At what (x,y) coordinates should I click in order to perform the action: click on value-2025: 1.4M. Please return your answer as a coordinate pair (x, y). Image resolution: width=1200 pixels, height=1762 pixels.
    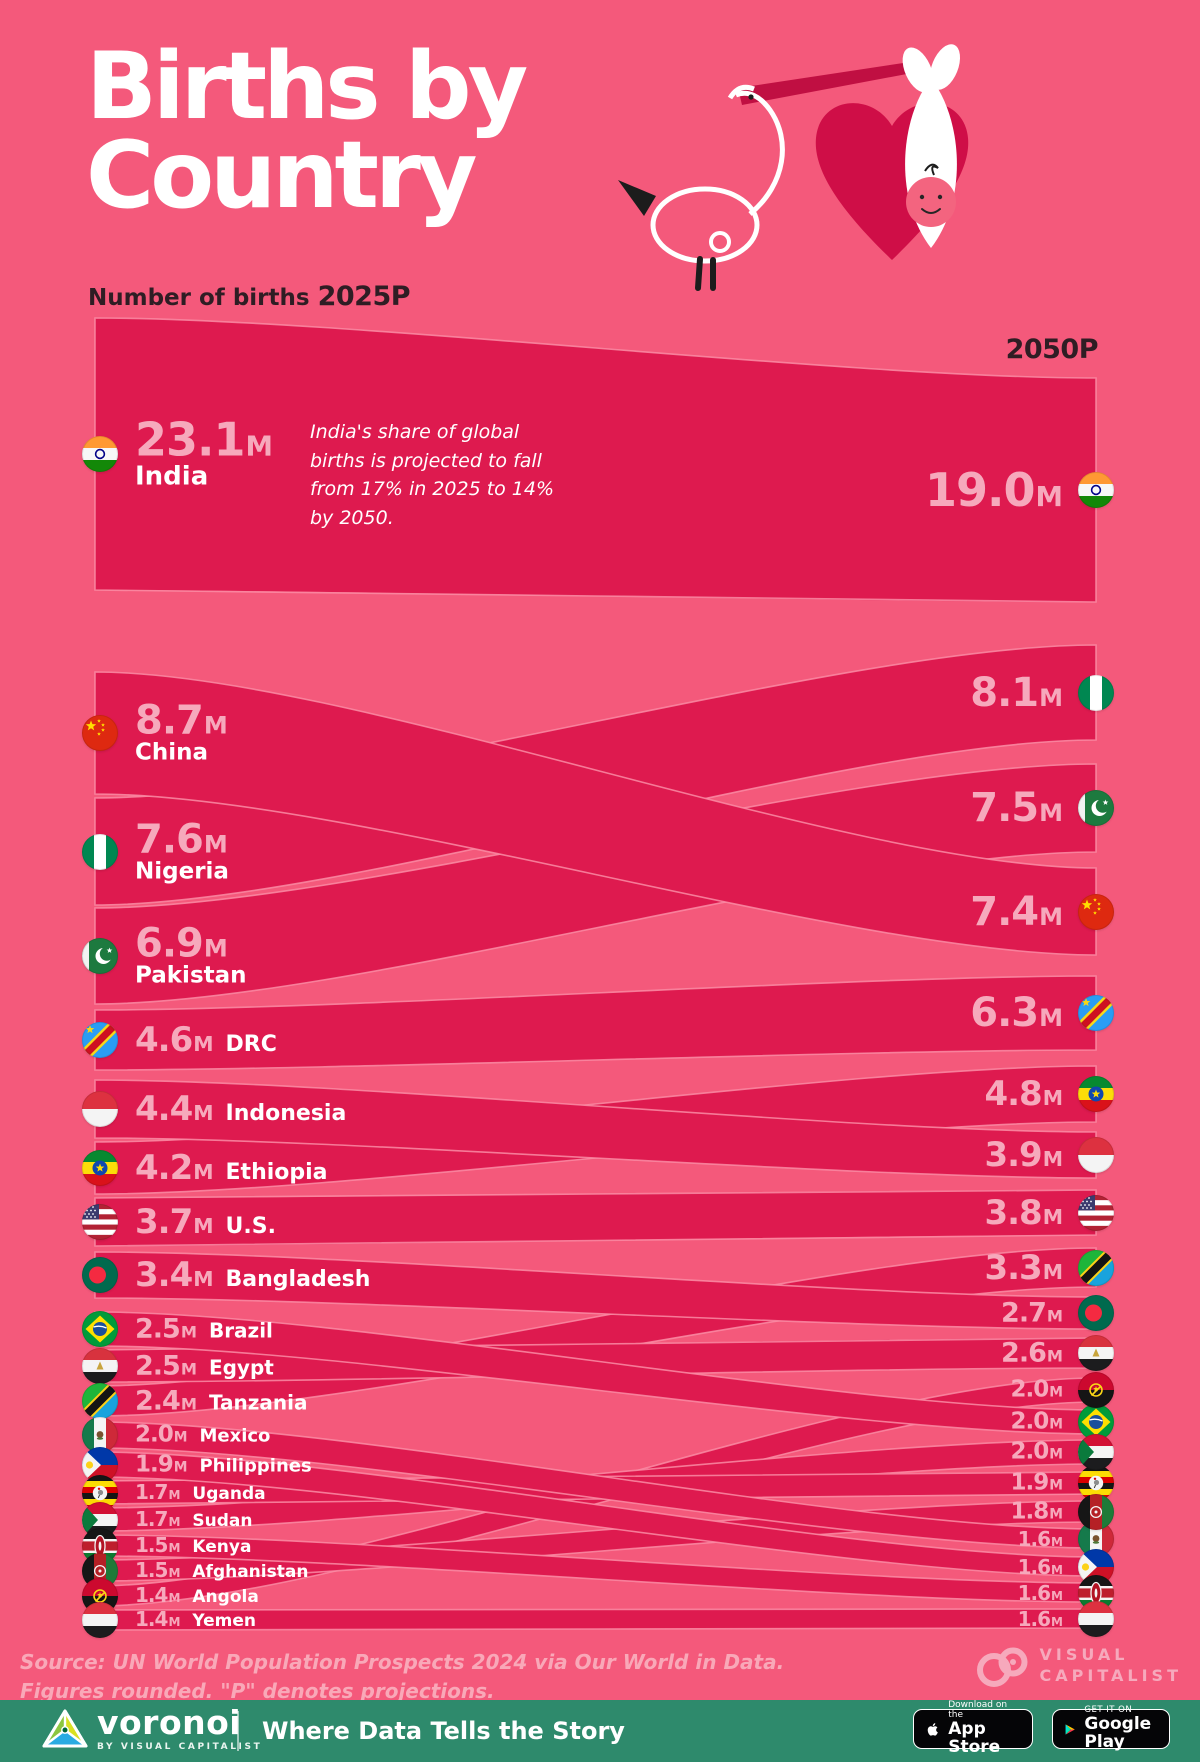
    Looking at the image, I should click on (157, 1595).